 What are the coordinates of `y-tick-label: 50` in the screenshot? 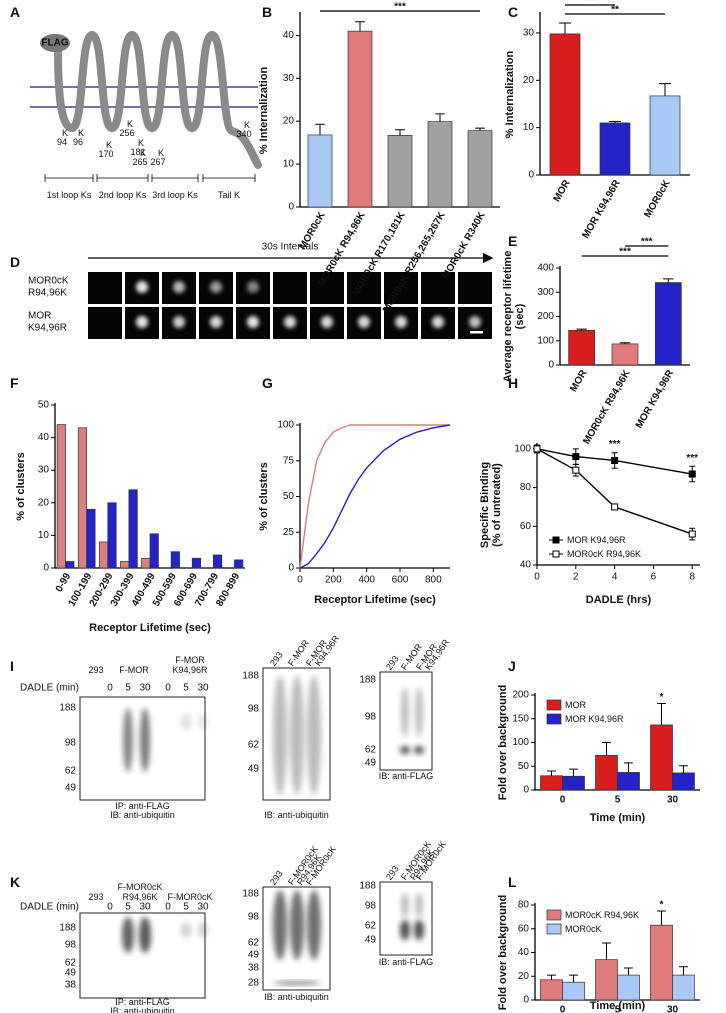 It's located at (289, 496).